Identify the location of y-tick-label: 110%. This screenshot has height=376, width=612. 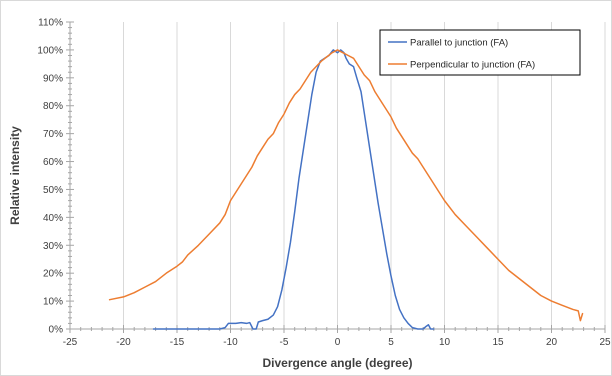
(50, 23).